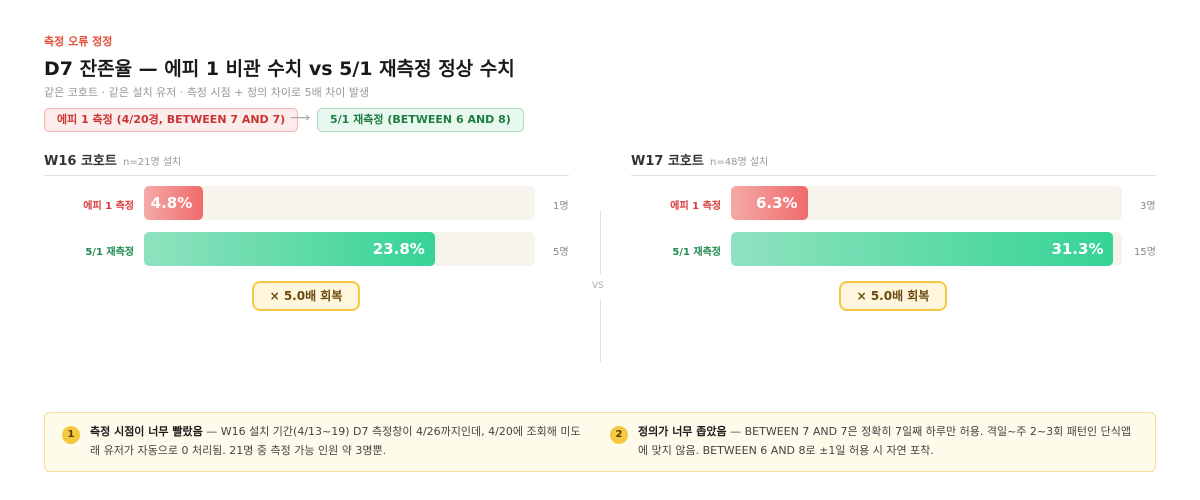  I want to click on arrow: ⟶, so click(300, 118).